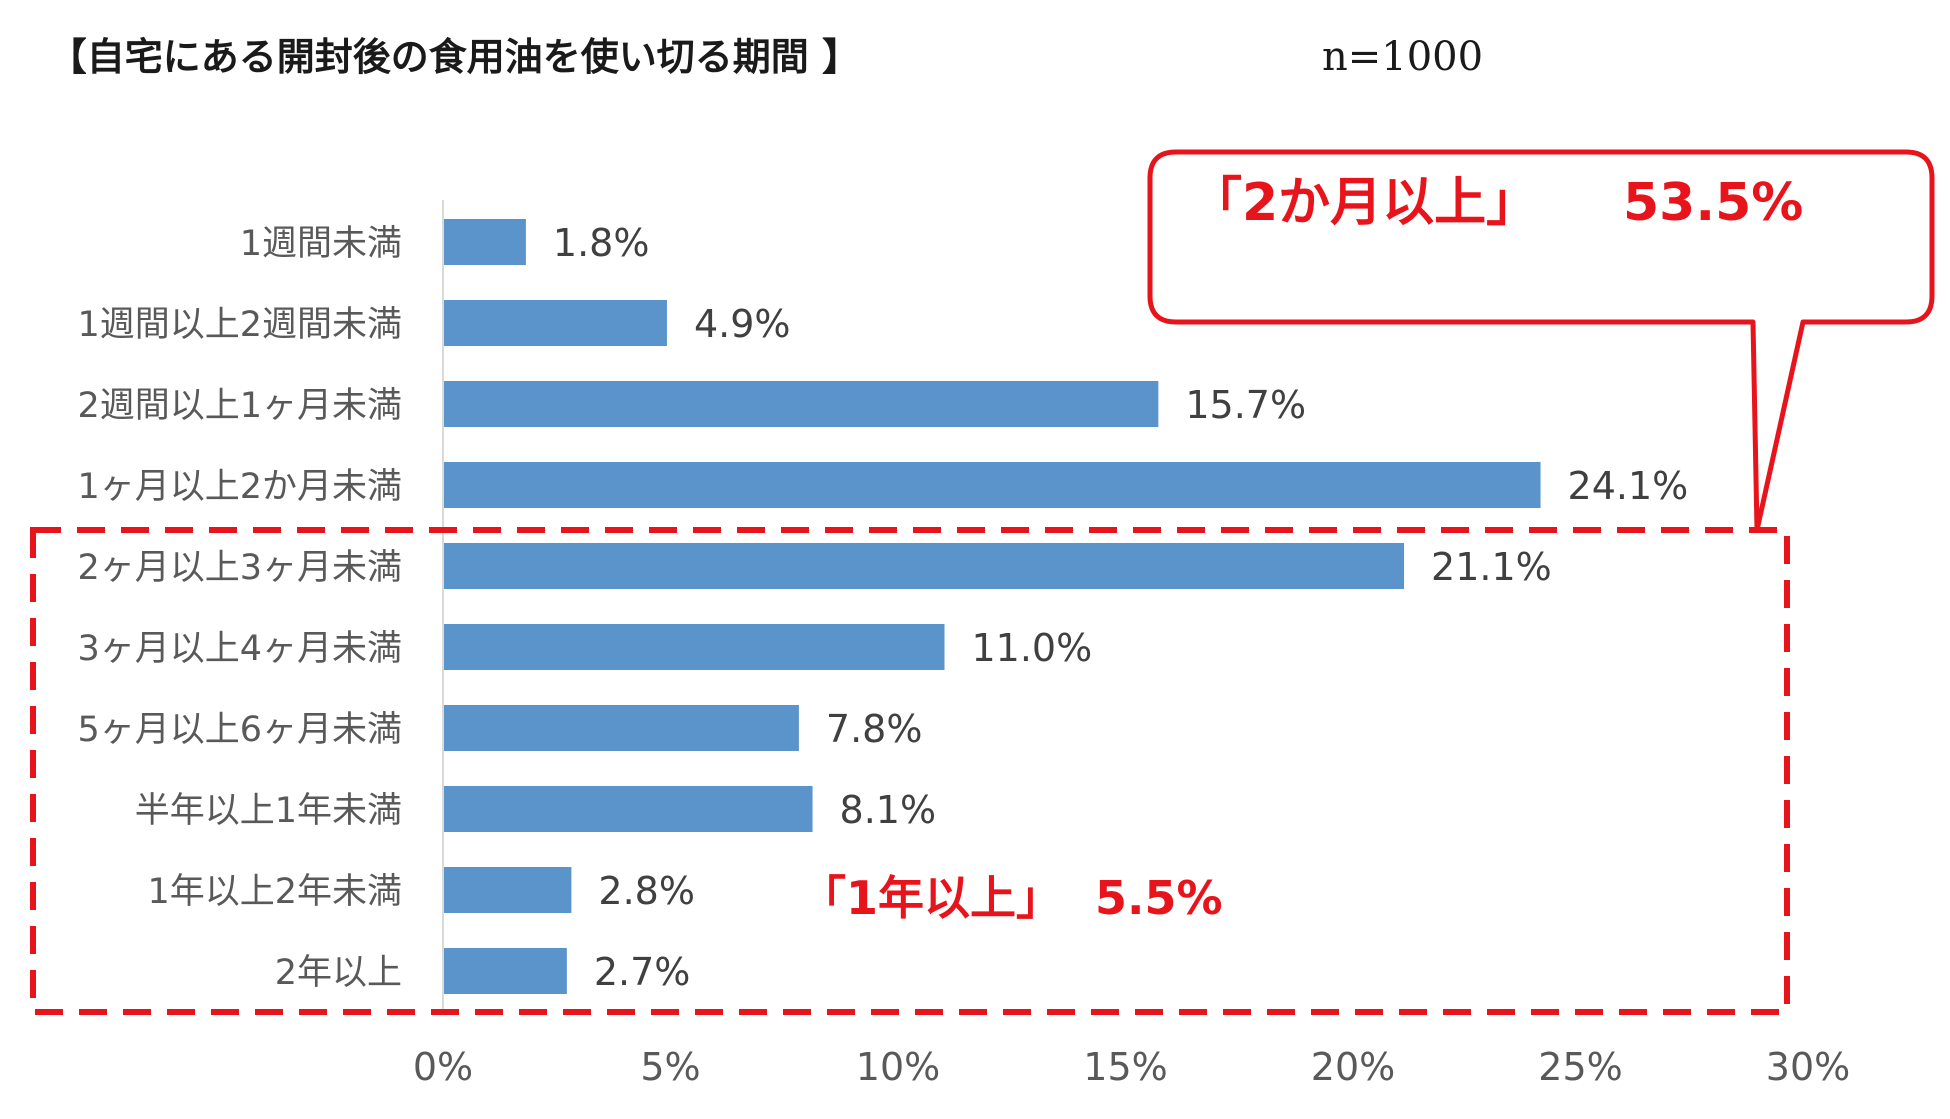 This screenshot has height=1119, width=1950. I want to click on x-tick-label: 20%, so click(1353, 1067).